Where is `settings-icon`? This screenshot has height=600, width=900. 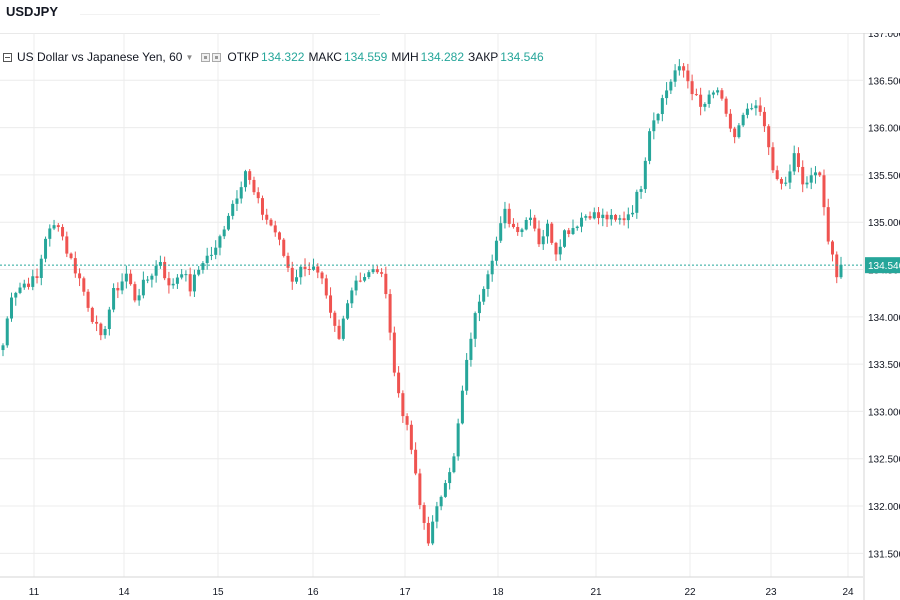
settings-icon is located at coordinates (206, 57).